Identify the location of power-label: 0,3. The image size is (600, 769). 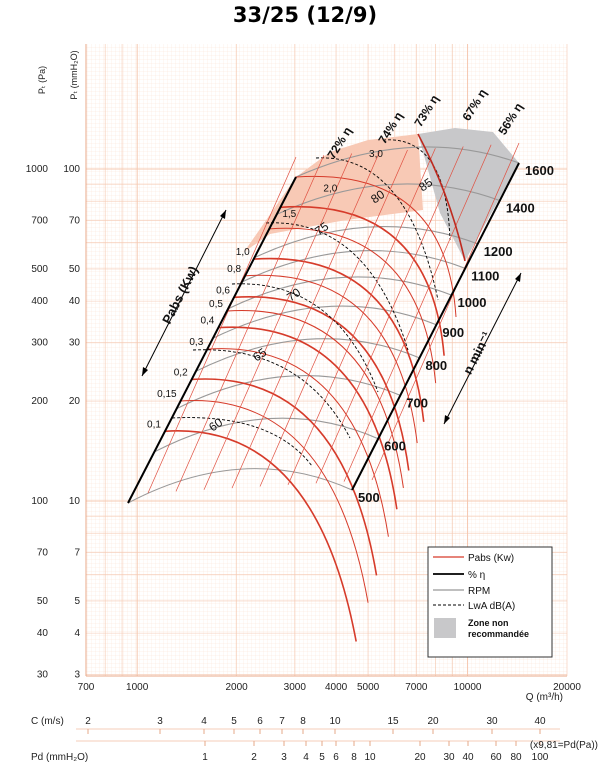
(196, 342).